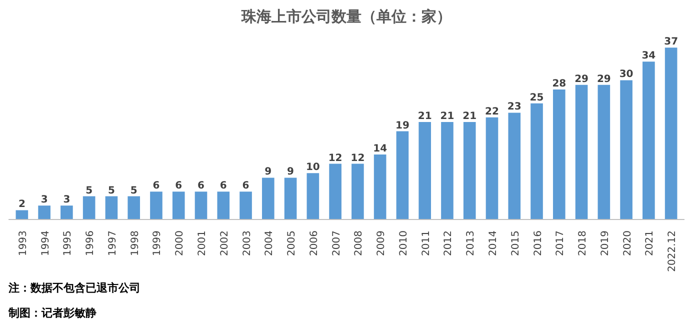 This screenshot has height=324, width=700. What do you see at coordinates (493, 243) in the screenshot?
I see `x-tick-label: 2014` at bounding box center [493, 243].